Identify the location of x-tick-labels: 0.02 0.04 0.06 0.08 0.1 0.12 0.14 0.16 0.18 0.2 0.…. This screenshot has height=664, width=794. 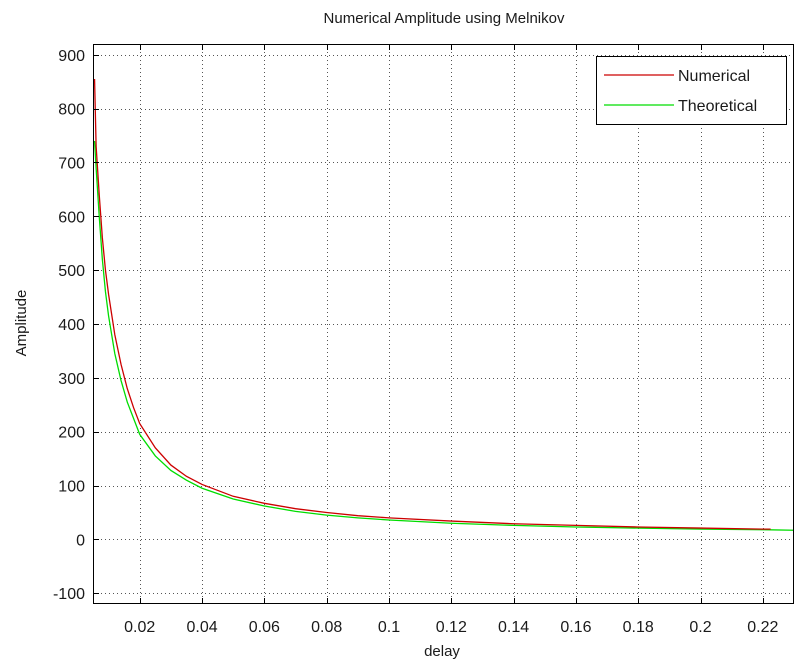
(451, 627).